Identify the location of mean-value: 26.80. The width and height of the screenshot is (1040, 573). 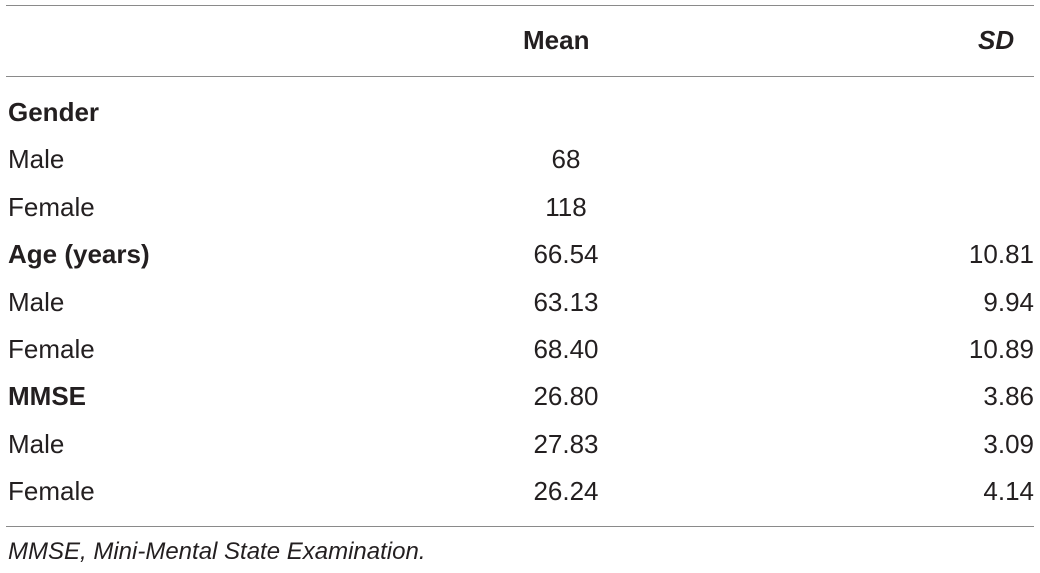
(566, 396).